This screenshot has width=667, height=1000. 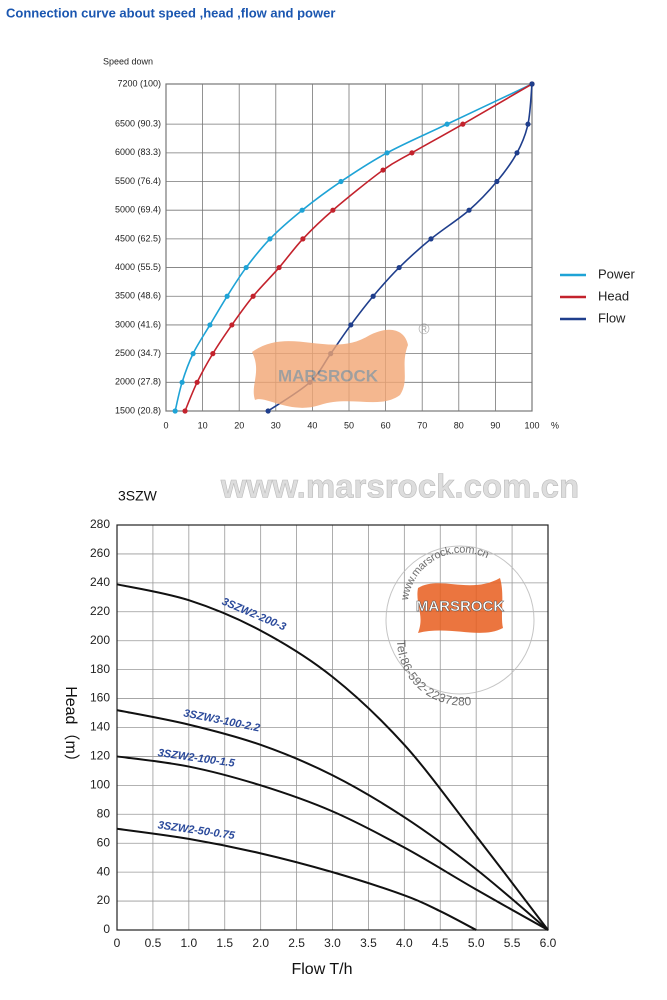 I want to click on x-tick-label: 5.0, so click(x=476, y=943).